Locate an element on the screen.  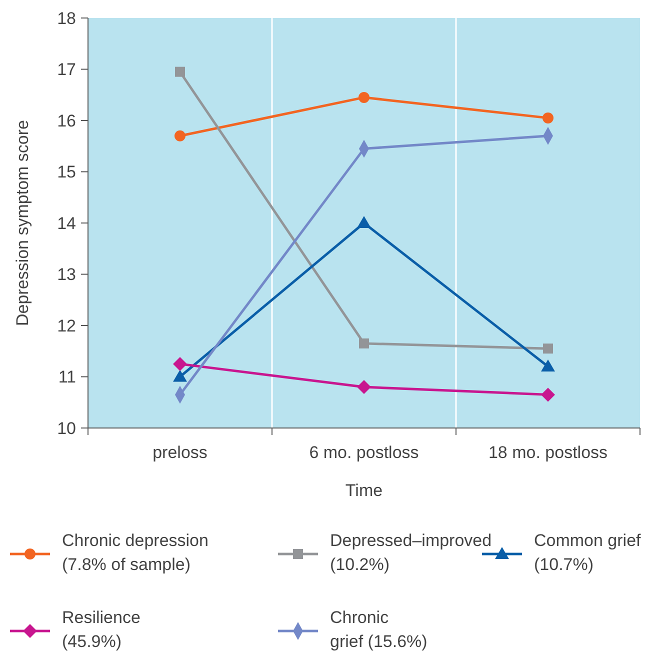
y-tick-label: 18 is located at coordinates (66, 18).